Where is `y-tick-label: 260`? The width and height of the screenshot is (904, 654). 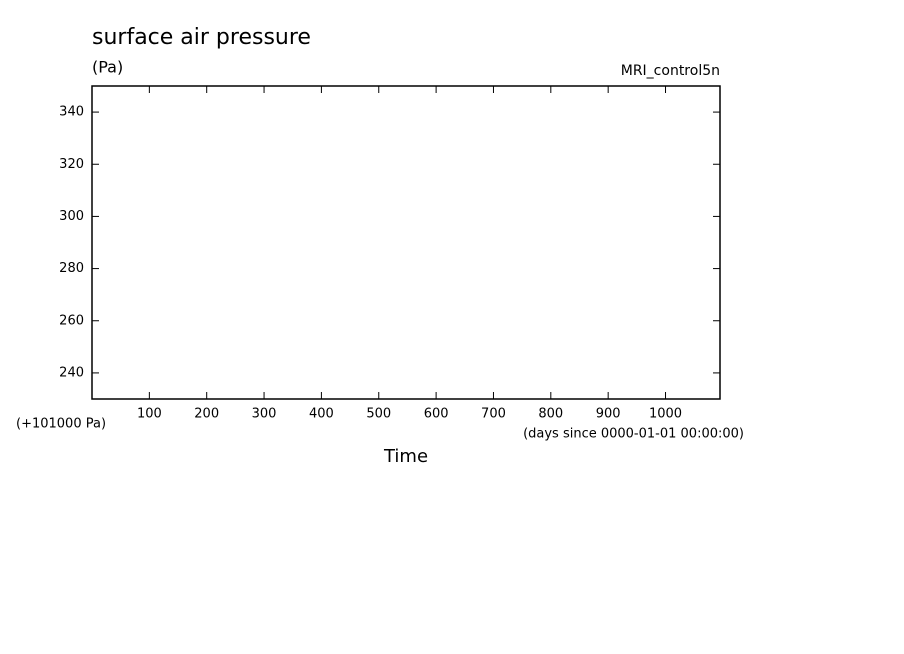 y-tick-label: 260 is located at coordinates (71, 320).